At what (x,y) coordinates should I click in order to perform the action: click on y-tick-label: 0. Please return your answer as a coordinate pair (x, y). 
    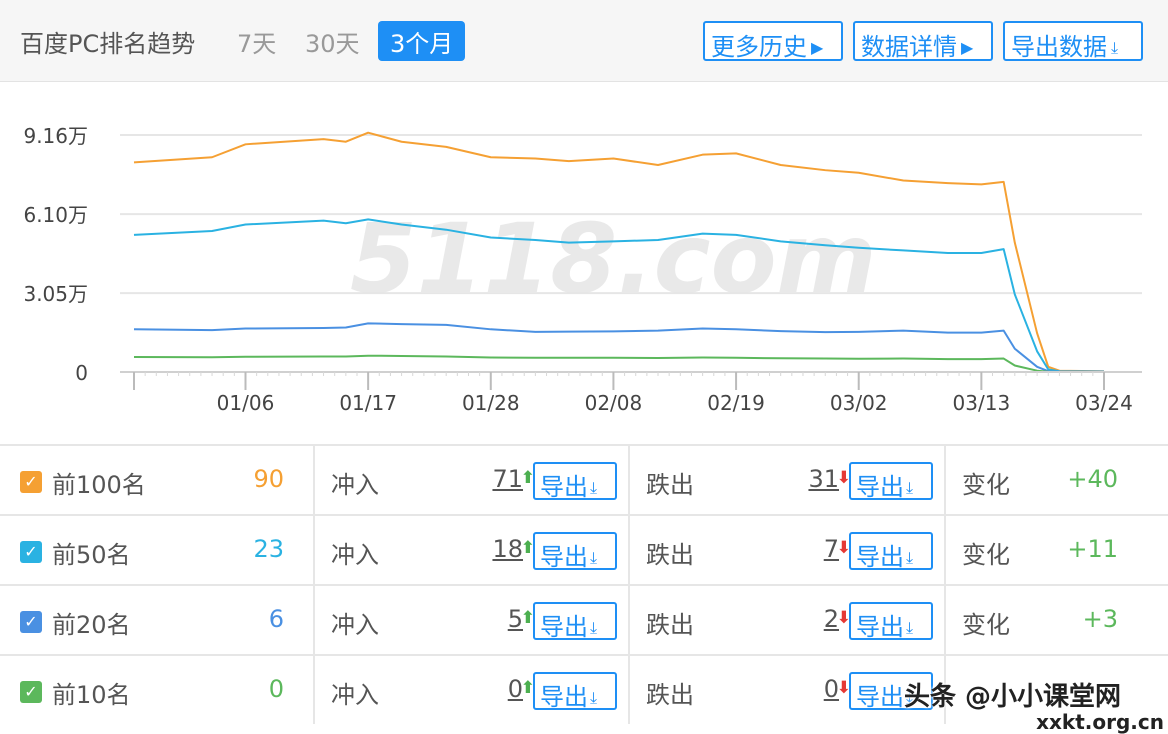
    Looking at the image, I should click on (81, 373).